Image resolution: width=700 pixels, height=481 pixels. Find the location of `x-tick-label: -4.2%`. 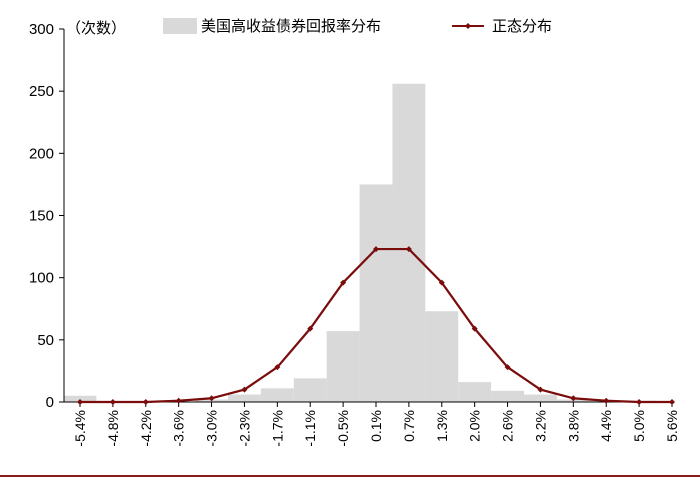

x-tick-label: -4.2% is located at coordinates (146, 428).